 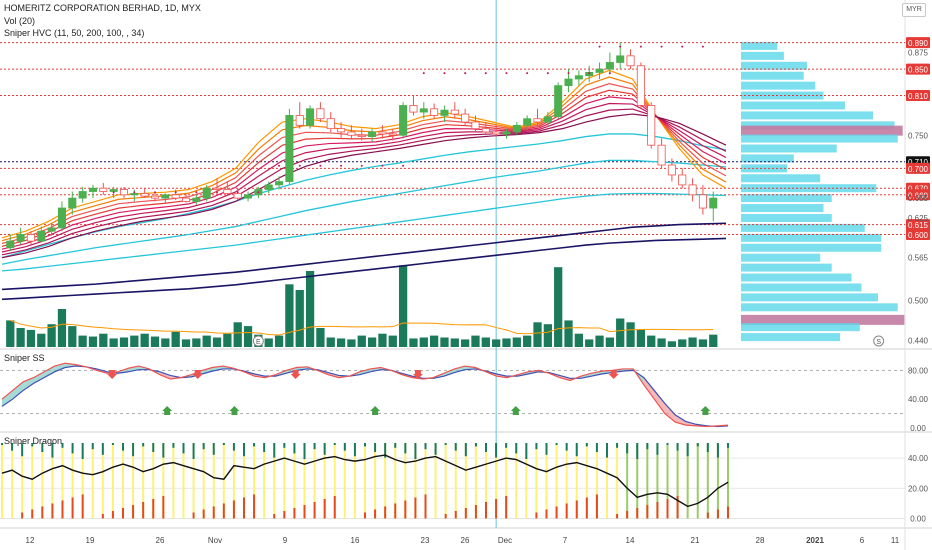 I want to click on volume-event-marker, so click(x=879, y=341).